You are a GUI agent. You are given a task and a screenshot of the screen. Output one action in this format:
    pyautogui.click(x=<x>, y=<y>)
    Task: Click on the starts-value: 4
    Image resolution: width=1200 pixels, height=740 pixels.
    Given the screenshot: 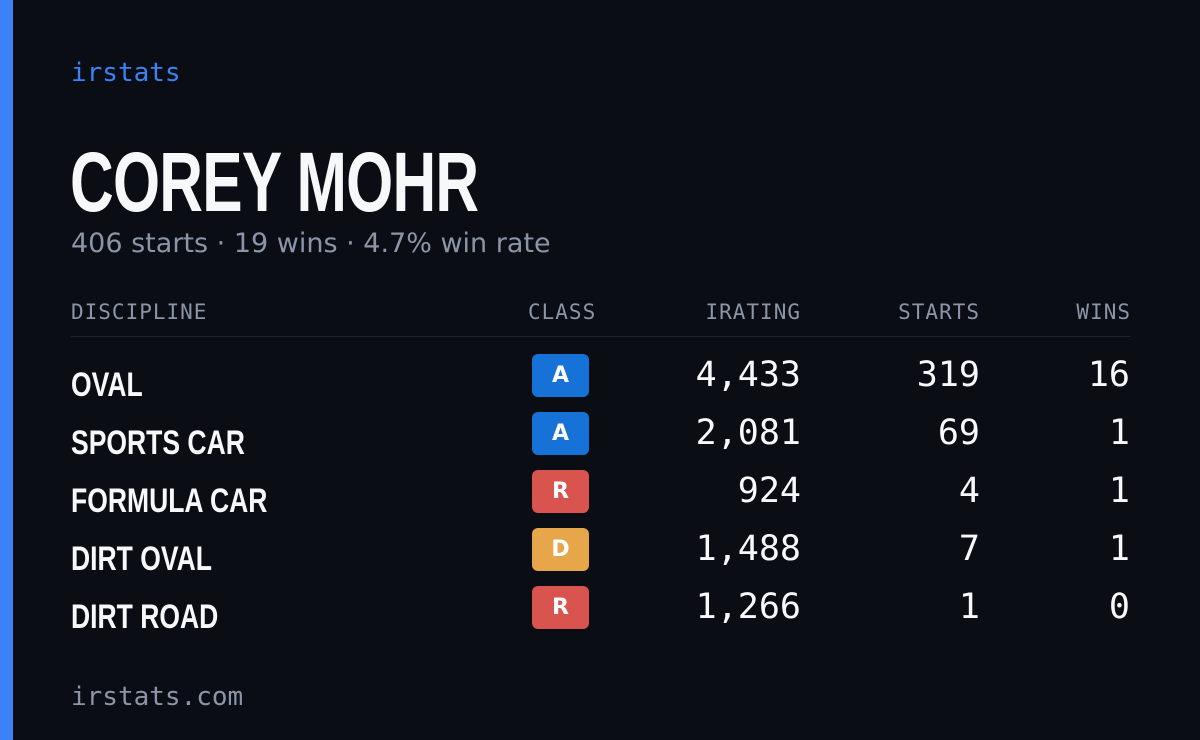 What is the action you would take?
    pyautogui.click(x=969, y=491)
    